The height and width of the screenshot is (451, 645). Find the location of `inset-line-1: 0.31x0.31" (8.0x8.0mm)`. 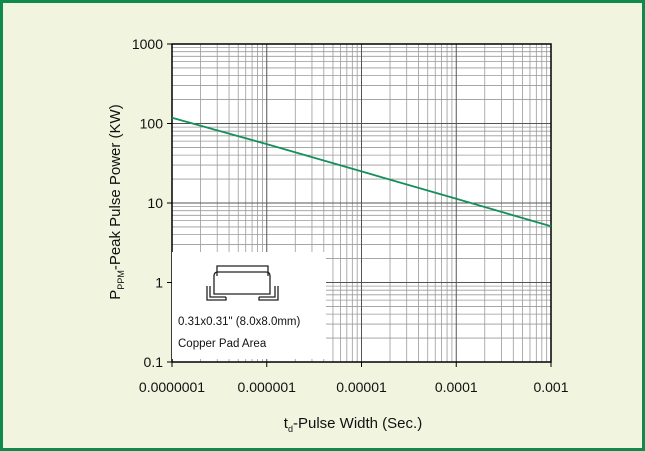

inset-line-1: 0.31x0.31" (8.0x8.0mm) is located at coordinates (239, 322).